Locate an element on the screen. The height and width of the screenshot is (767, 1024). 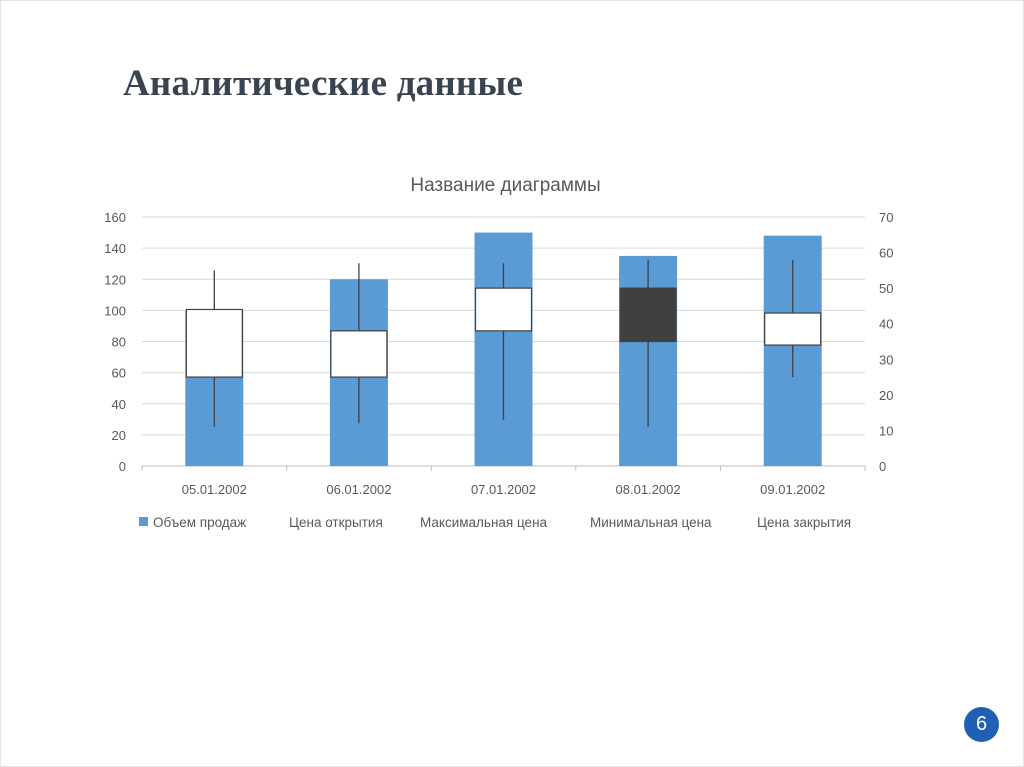
y-right-tick-label: 0 is located at coordinates (882, 466).